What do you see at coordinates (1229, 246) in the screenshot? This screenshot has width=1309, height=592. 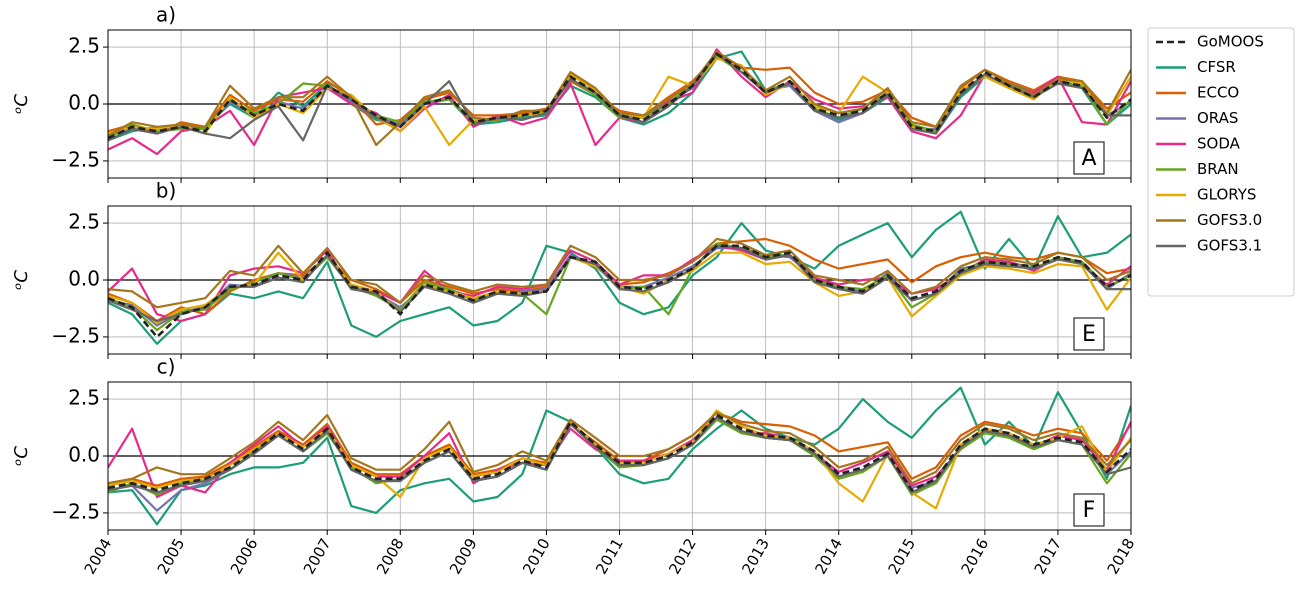 I see `legend-label: GOFS3.1` at bounding box center [1229, 246].